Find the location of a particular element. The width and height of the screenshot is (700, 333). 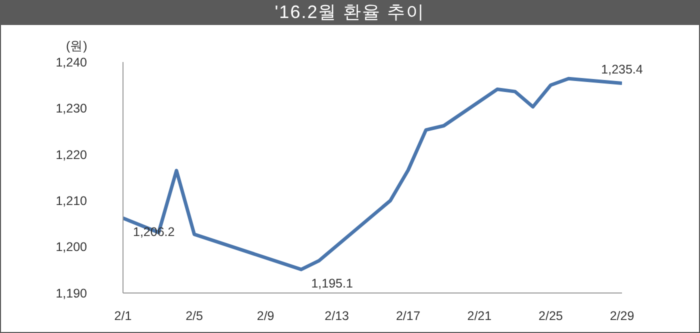

y-tick-label: 1,210 is located at coordinates (72, 201).